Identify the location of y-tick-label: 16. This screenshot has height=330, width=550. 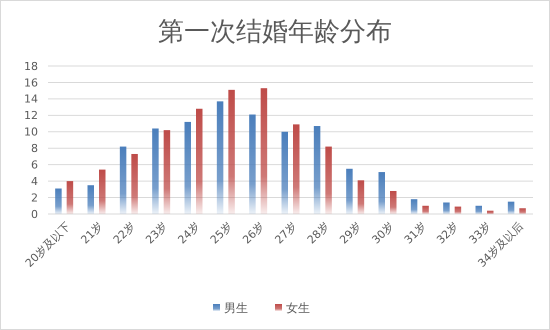
(31, 83).